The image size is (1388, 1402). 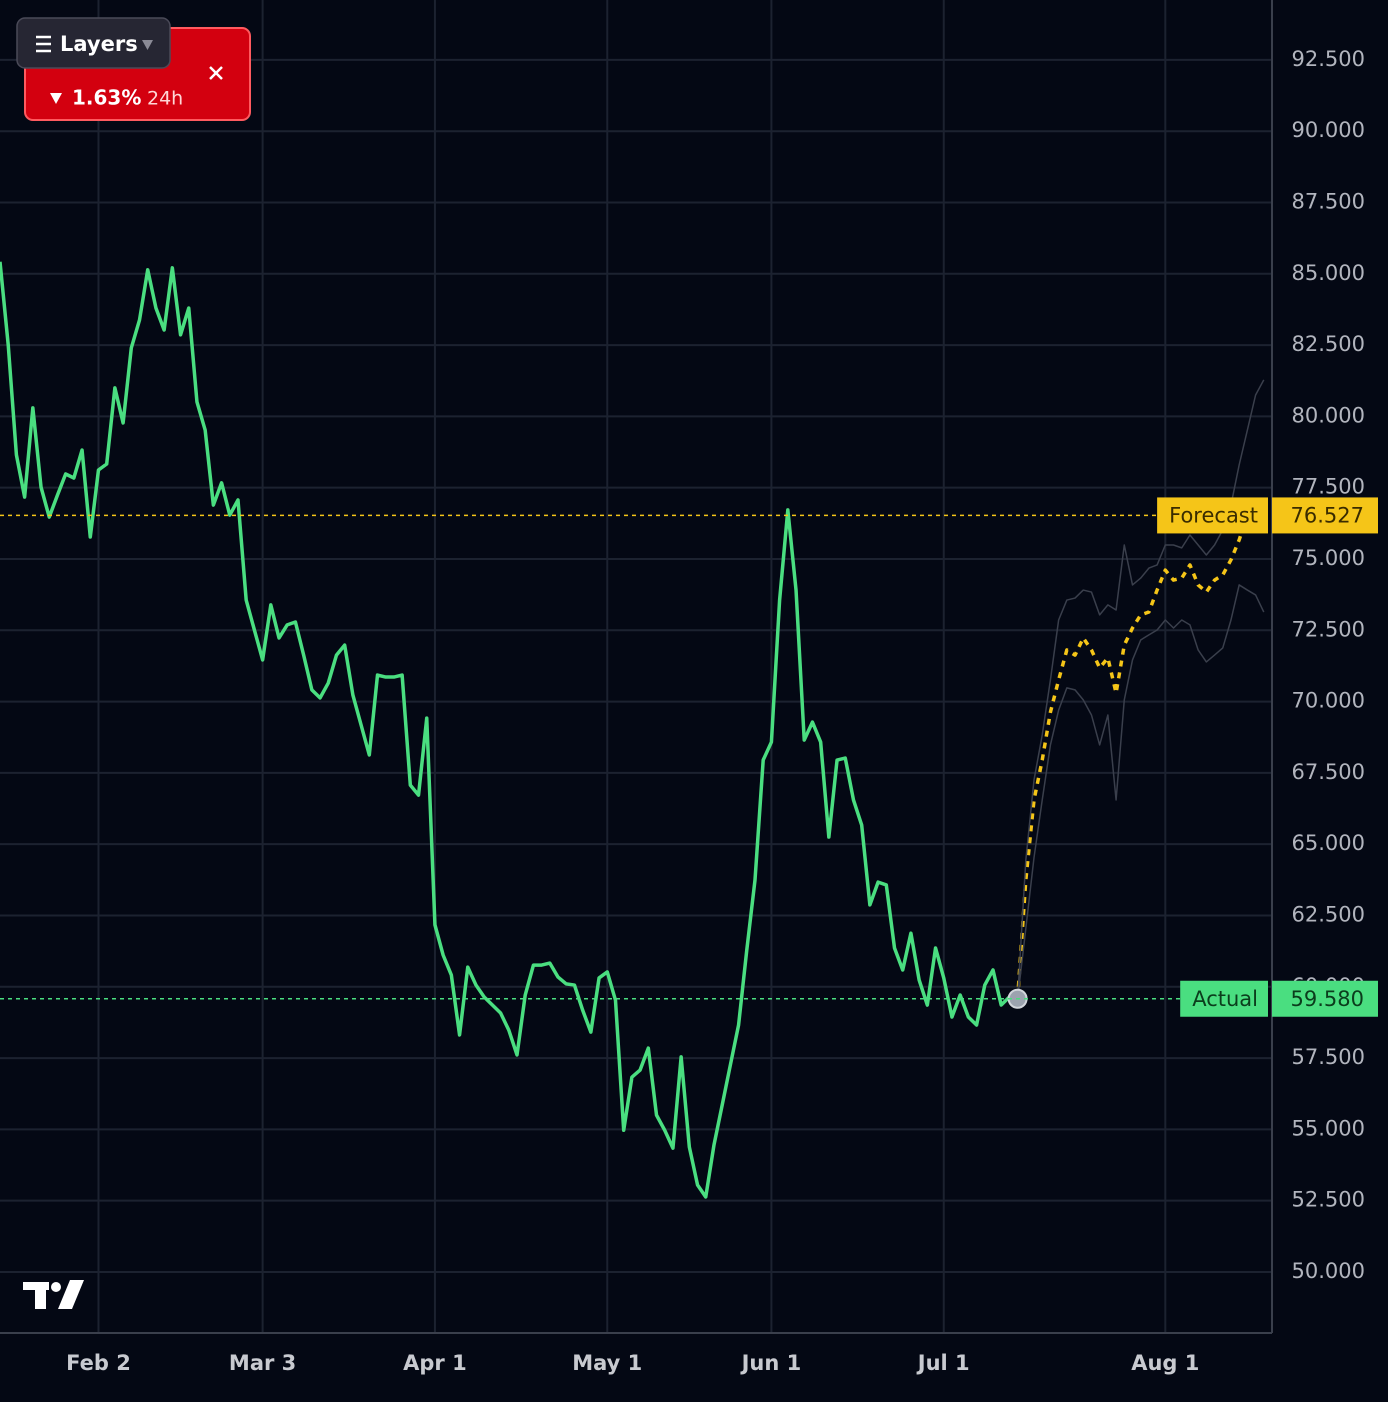 I want to click on x-tick-label: Feb 2, so click(x=98, y=1363).